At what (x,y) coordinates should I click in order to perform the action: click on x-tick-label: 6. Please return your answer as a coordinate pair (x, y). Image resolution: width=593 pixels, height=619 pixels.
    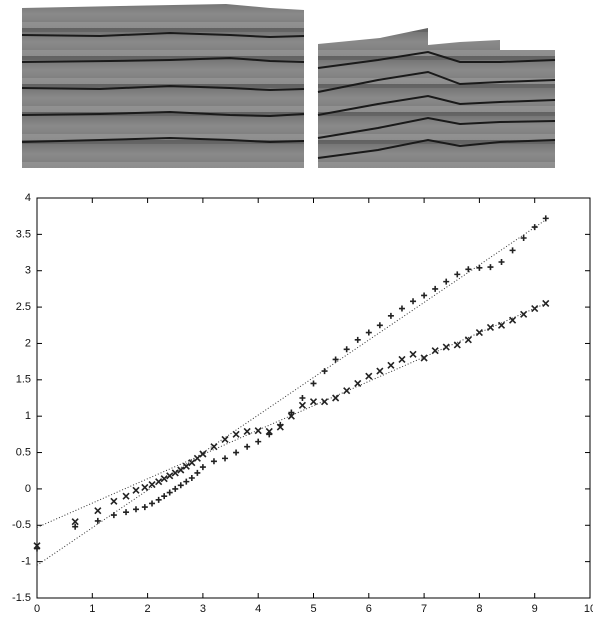
    Looking at the image, I should click on (369, 609).